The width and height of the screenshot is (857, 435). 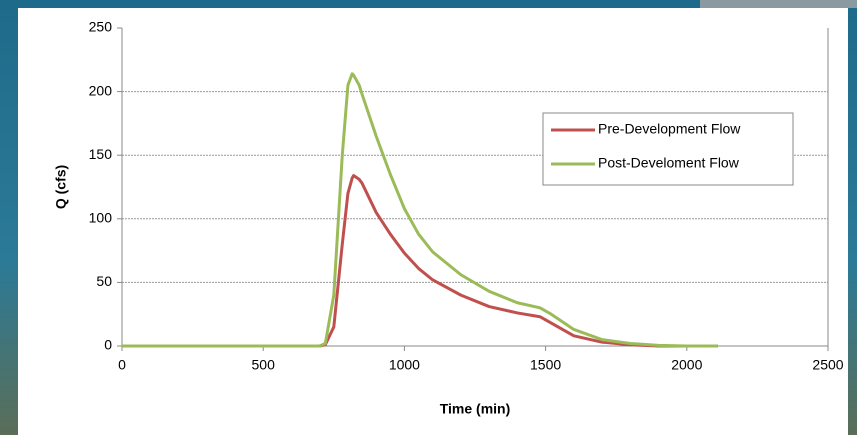 I want to click on top-right-strip, so click(x=778, y=4).